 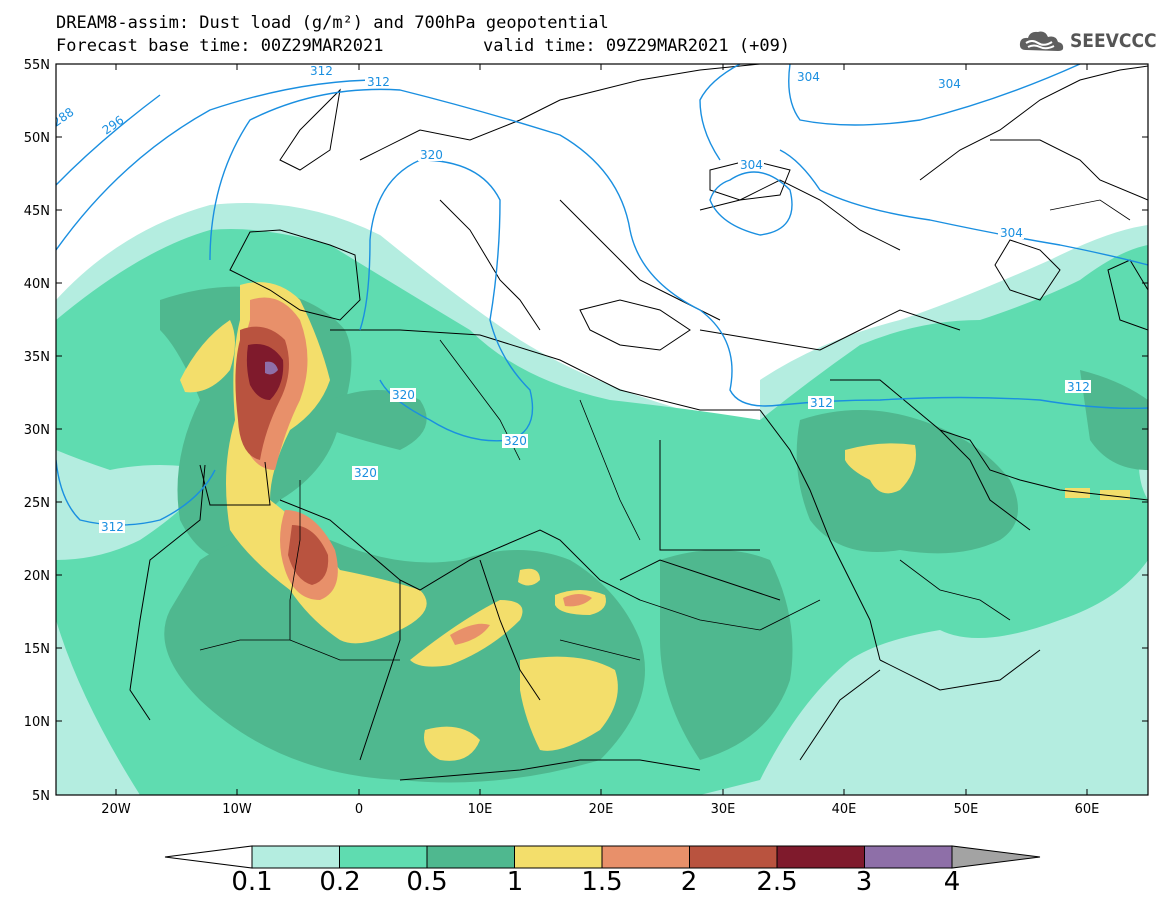 I want to click on colorbar-label: 4, so click(x=952, y=882).